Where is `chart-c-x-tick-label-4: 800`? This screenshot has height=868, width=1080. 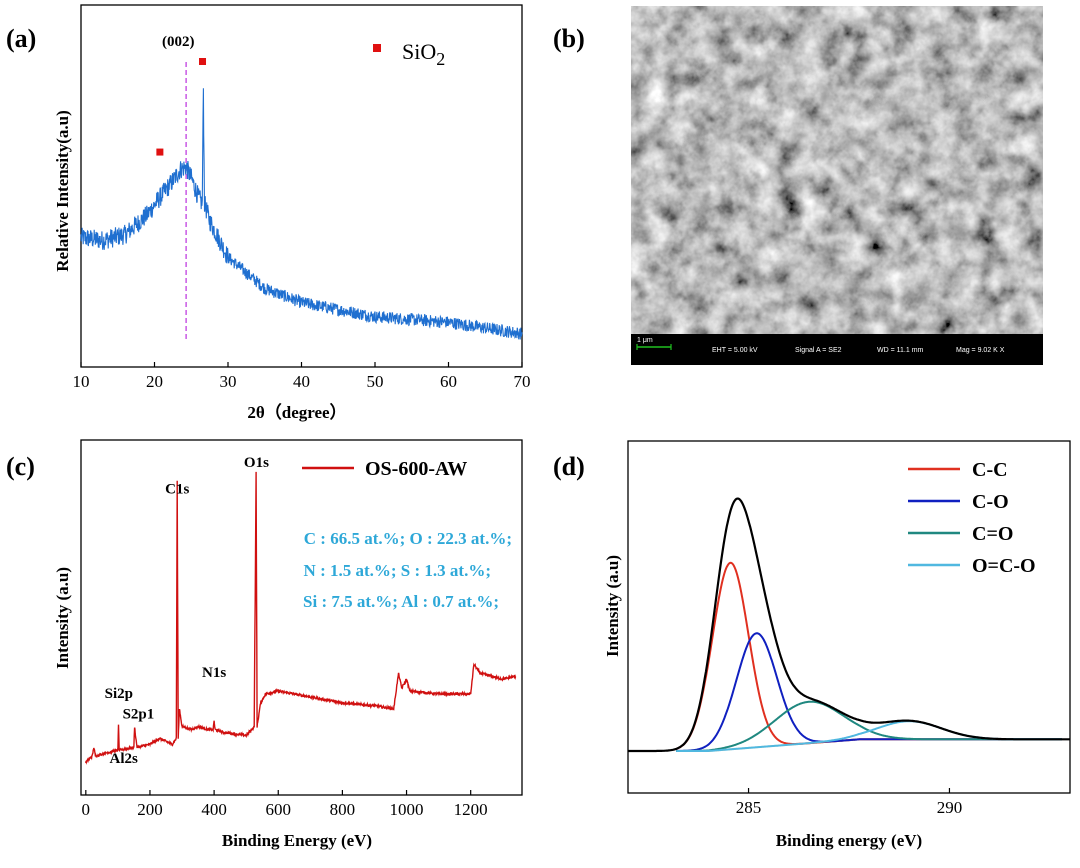 chart-c-x-tick-label-4: 800 is located at coordinates (343, 809).